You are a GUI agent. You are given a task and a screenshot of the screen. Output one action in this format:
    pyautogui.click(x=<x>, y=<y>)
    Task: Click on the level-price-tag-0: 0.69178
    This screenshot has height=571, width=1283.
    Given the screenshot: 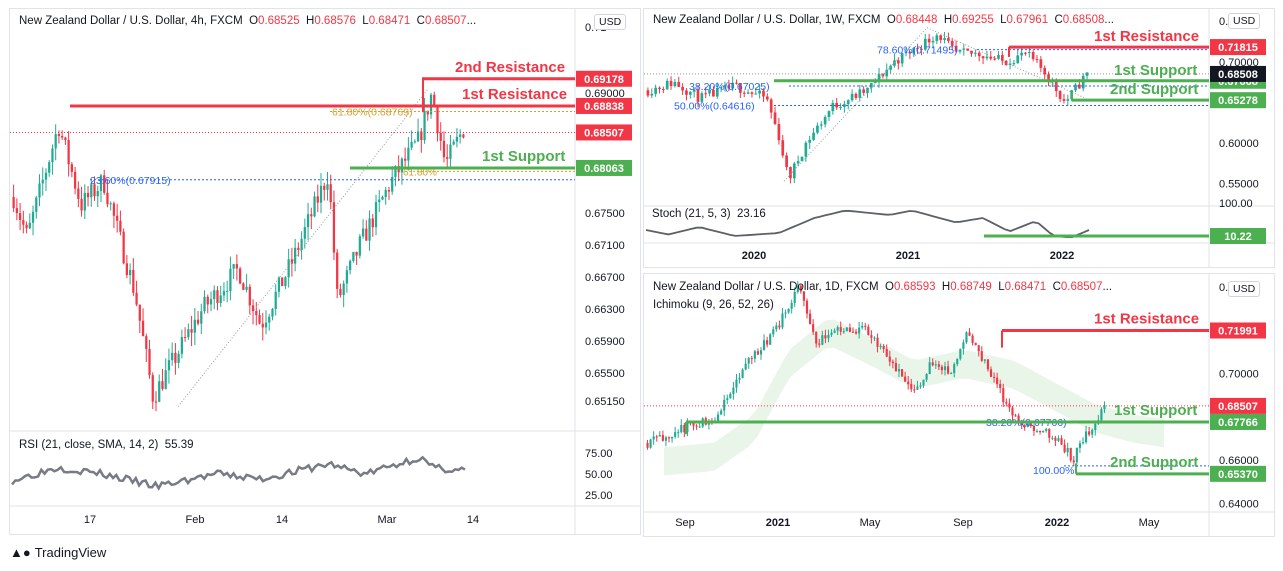 What is the action you would take?
    pyautogui.click(x=604, y=80)
    